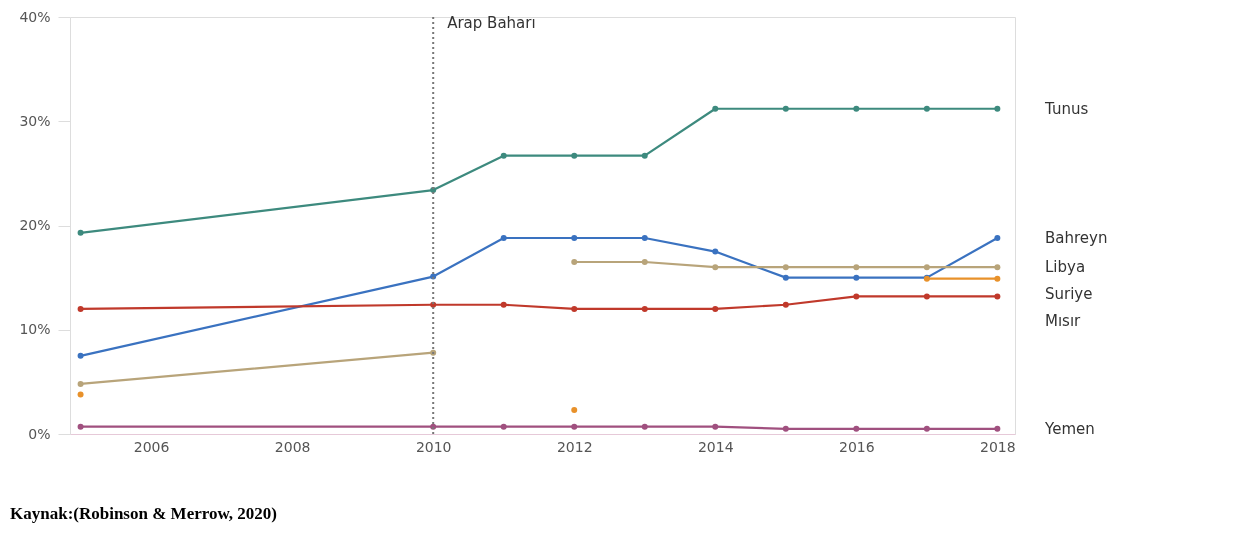  What do you see at coordinates (39, 433) in the screenshot?
I see `y-tick-label: 0%` at bounding box center [39, 433].